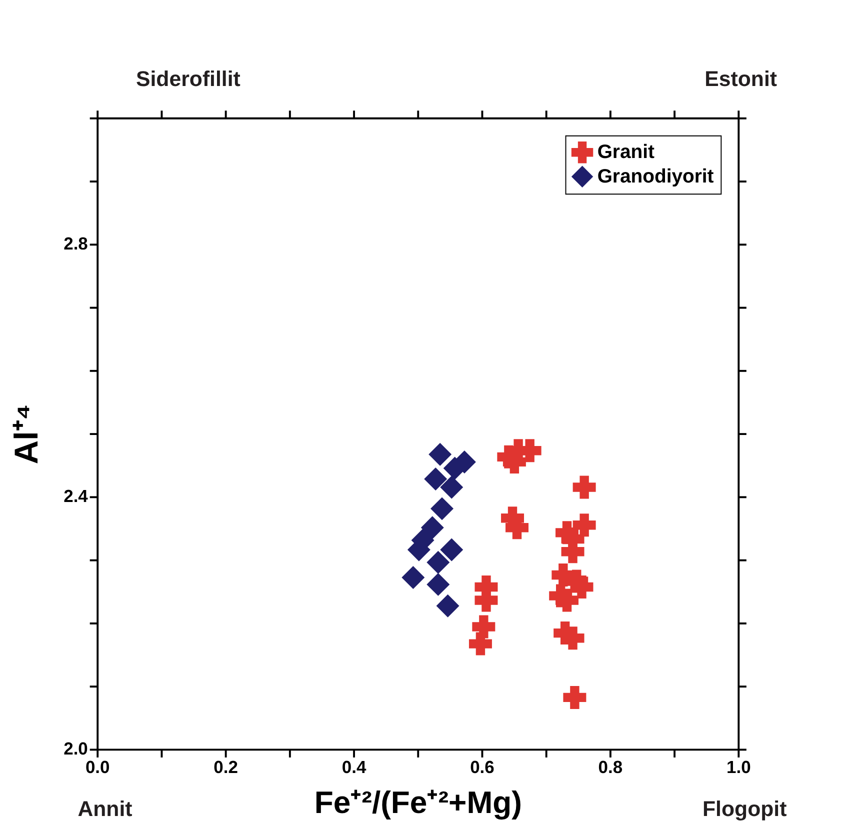 The image size is (845, 835). What do you see at coordinates (76, 748) in the screenshot?
I see `y-tick-label: 2.0` at bounding box center [76, 748].